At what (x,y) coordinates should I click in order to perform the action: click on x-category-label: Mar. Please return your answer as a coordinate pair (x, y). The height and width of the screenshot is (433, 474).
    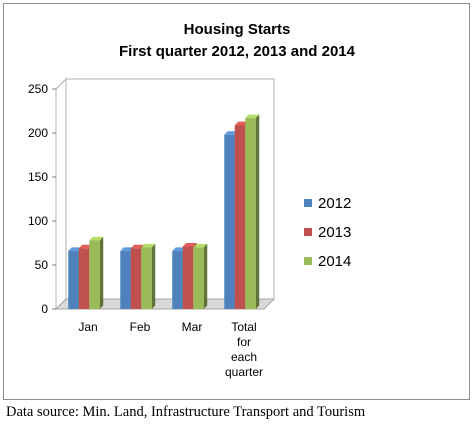
    Looking at the image, I should click on (192, 327).